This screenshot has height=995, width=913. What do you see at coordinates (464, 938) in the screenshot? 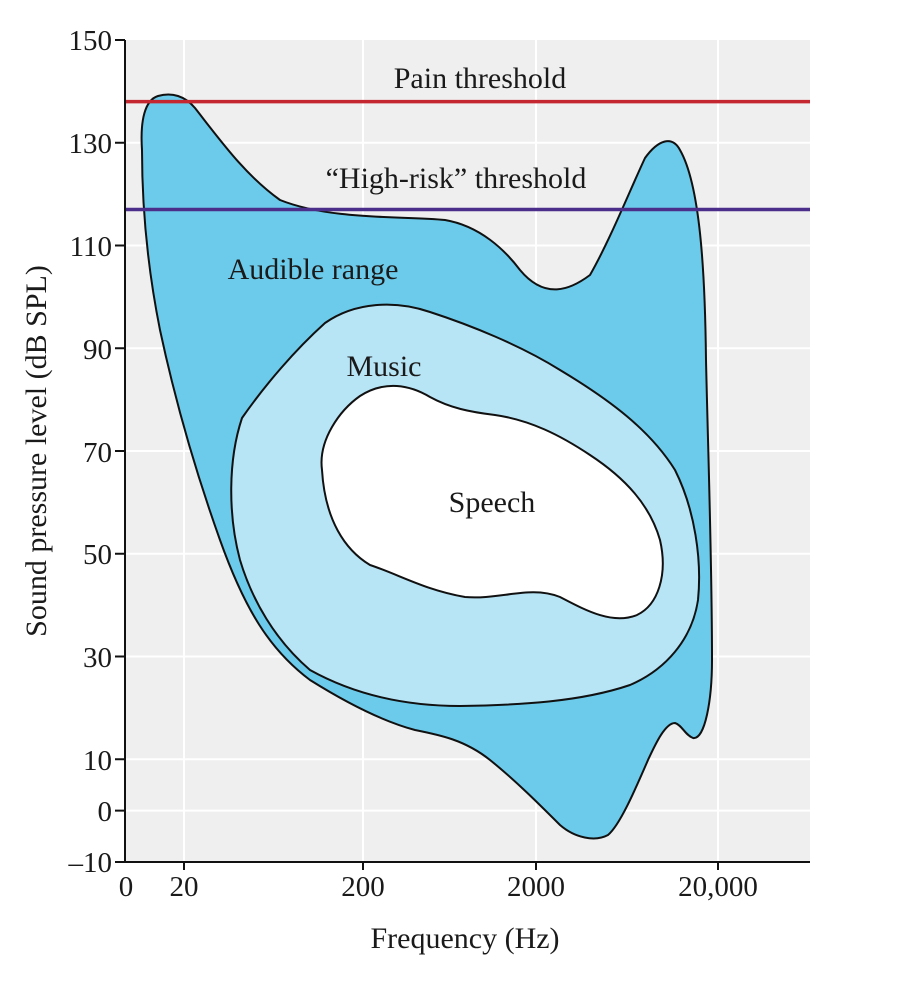
I see `x-axis-title: Frequency (Hz)` at bounding box center [464, 938].